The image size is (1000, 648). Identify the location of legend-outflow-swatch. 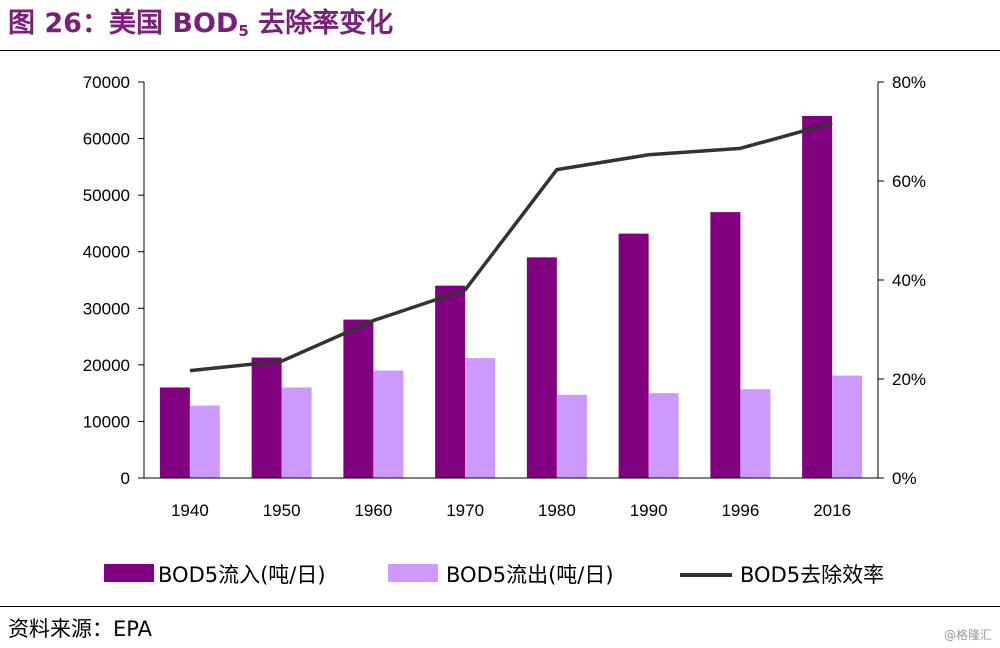
(413, 573).